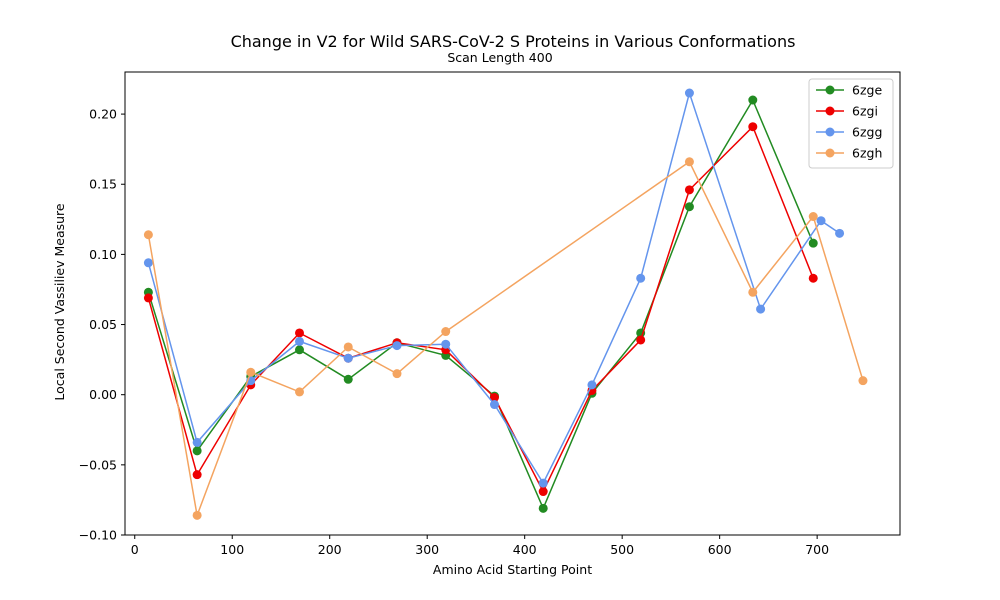 This screenshot has width=1000, height=600. Describe the element at coordinates (330, 549) in the screenshot. I see `x-tick-label: 200` at that location.